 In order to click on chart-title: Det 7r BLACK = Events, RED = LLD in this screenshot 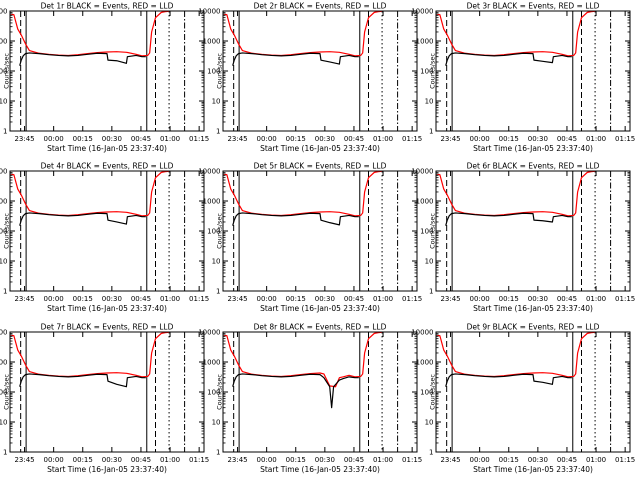, I will do `click(107, 327)`.